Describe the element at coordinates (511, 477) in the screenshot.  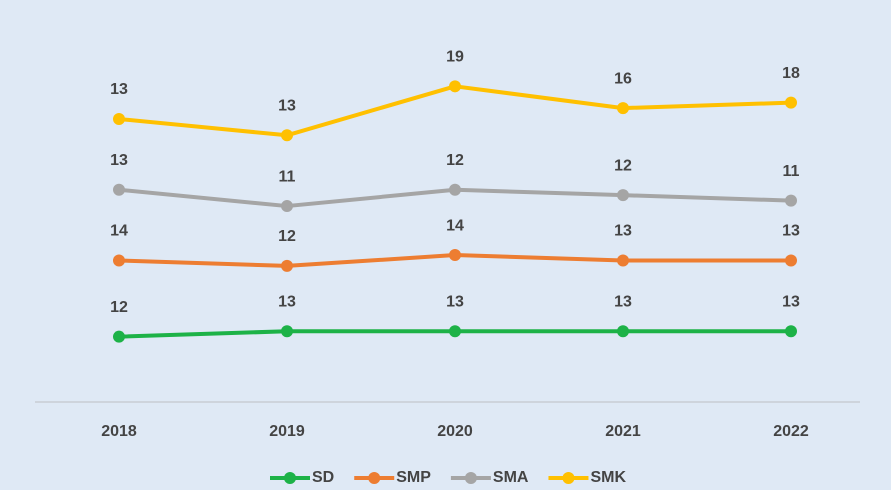
I see `legend-label: SMA` at that location.